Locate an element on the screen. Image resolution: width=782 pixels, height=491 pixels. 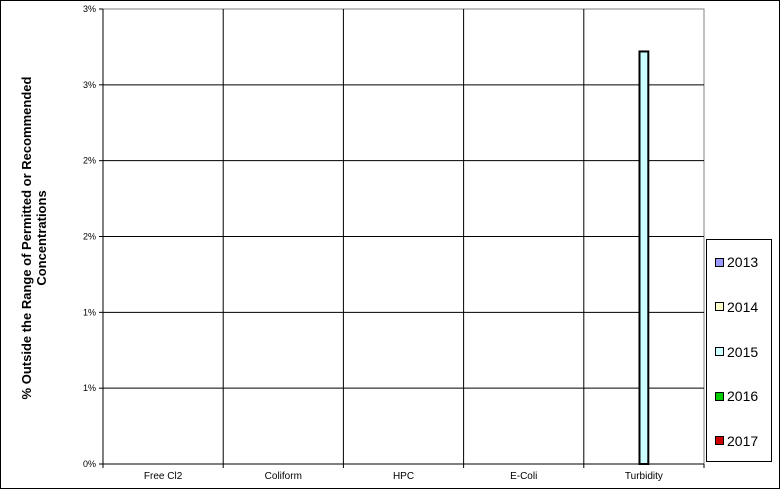
bars is located at coordinates (644, 257).